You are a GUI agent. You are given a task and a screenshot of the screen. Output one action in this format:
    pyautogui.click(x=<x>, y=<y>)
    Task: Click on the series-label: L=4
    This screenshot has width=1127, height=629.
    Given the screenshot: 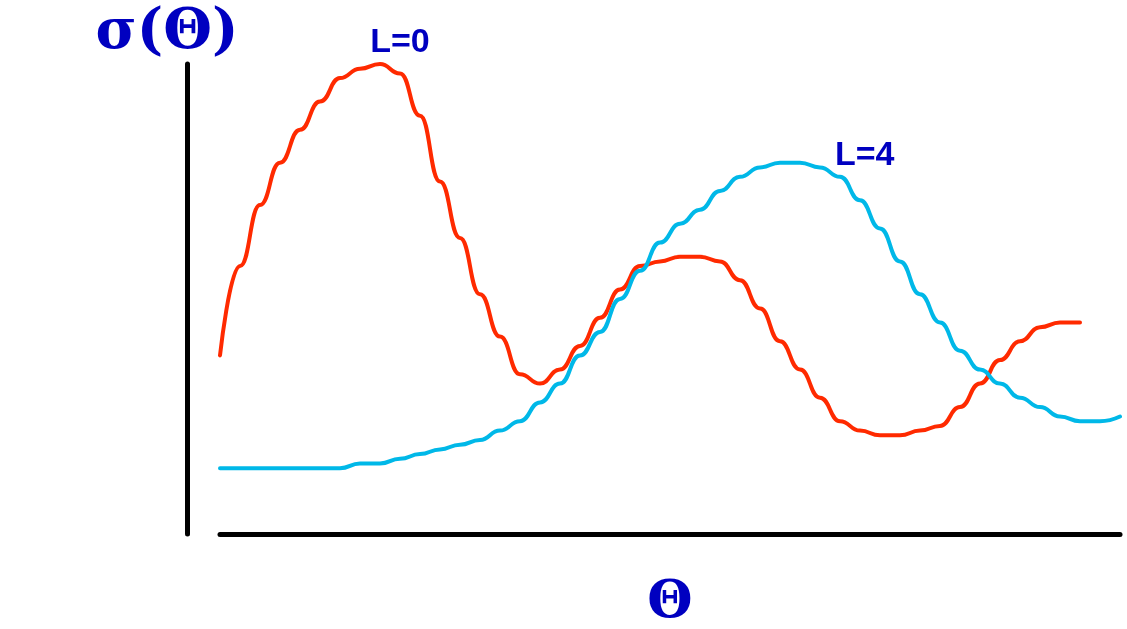 What is the action you would take?
    pyautogui.click(x=865, y=152)
    